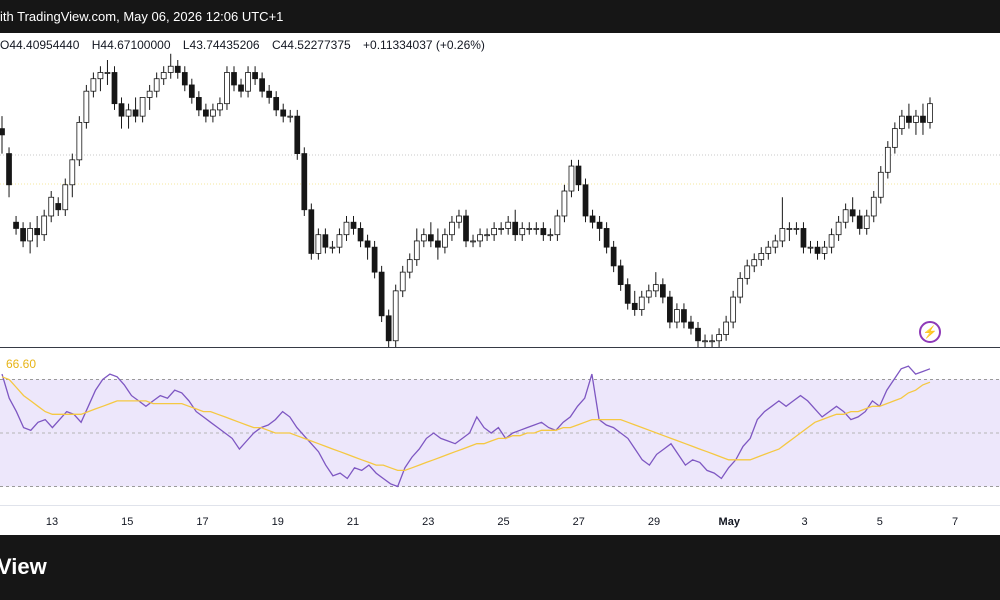  I want to click on time-axis: 13 15 17 19 21 23 25 27 29 May 3 5 7, so click(502, 522).